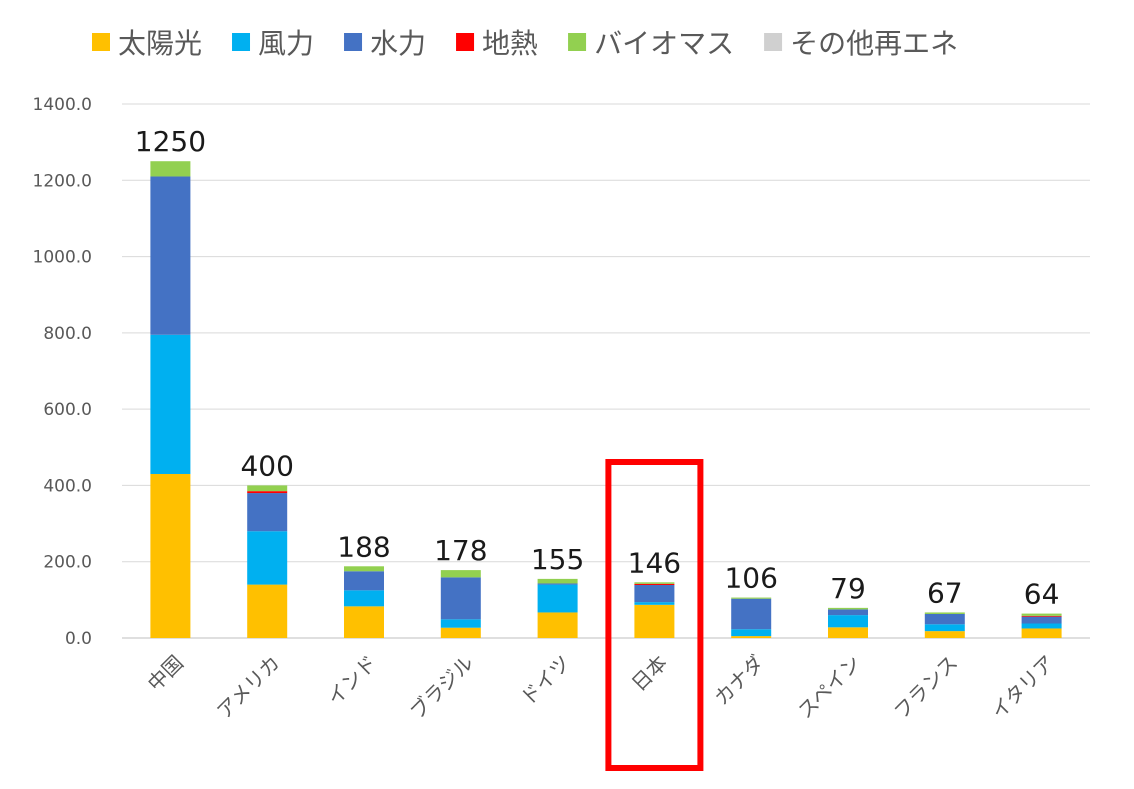 The image size is (1134, 789). Describe the element at coordinates (654, 562) in the screenshot. I see `total-label-5: 146` at that location.